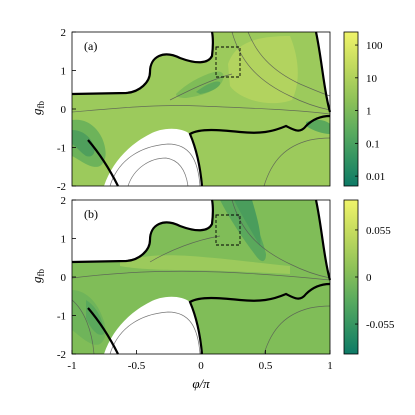 The height and width of the screenshot is (415, 415). I want to click on panel-a-boundary-right, so click(323, 72).